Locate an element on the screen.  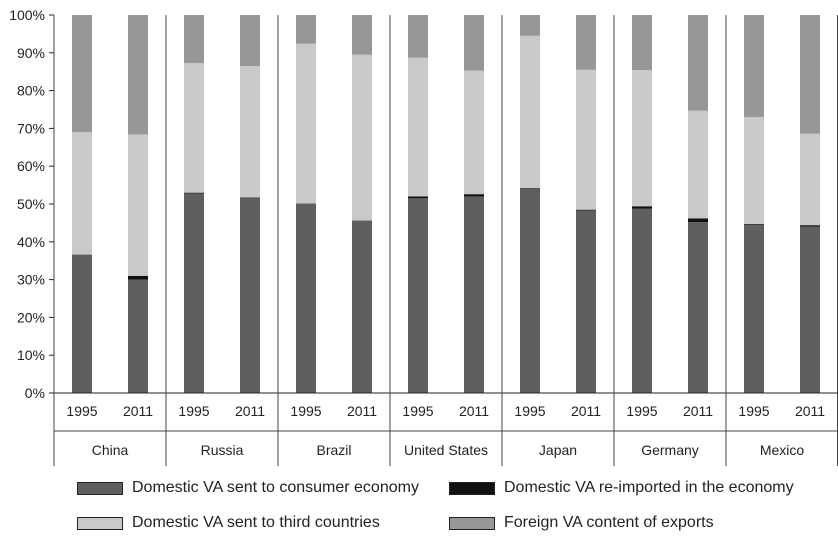
y-tick-label: 20% is located at coordinates (31, 317).